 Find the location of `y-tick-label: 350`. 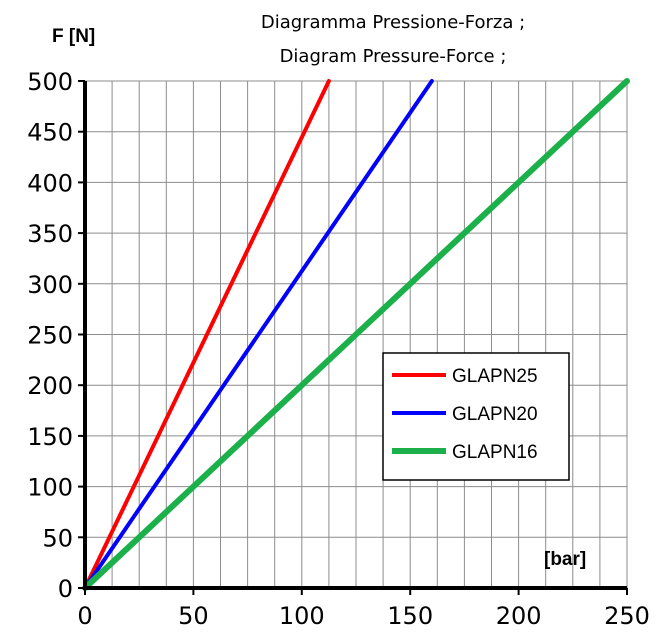

y-tick-label: 350 is located at coordinates (50, 234).